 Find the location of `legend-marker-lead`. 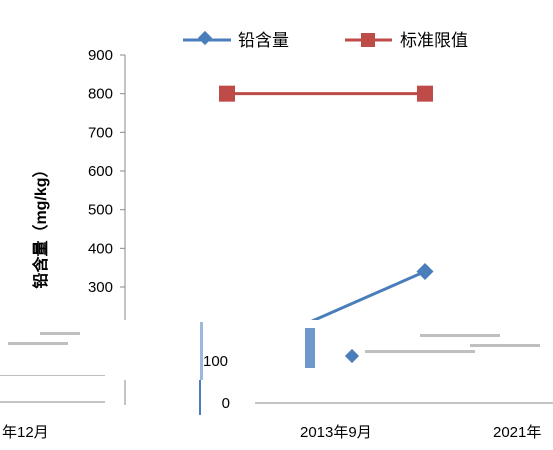

legend-marker-lead is located at coordinates (205, 38).